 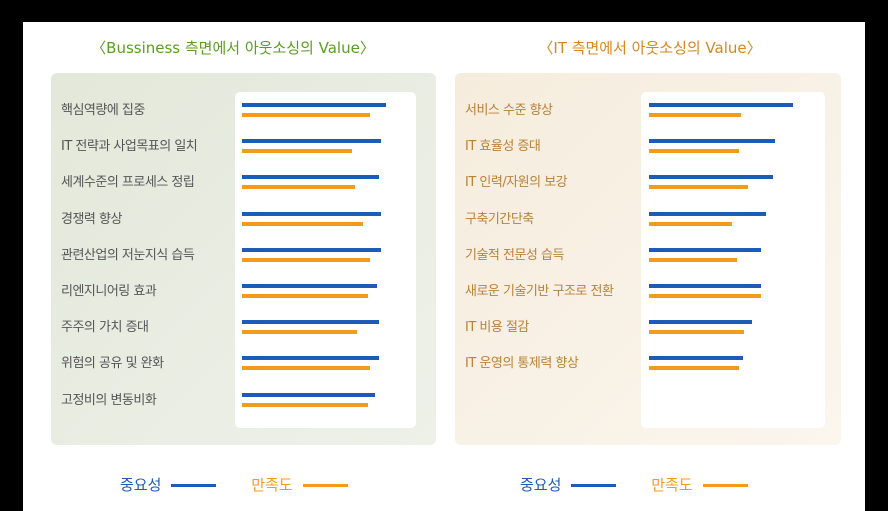 What do you see at coordinates (650, 48) in the screenshot?
I see `right-chart-title: 〈IT 측면에서 아웃소싱의 Value〉` at bounding box center [650, 48].